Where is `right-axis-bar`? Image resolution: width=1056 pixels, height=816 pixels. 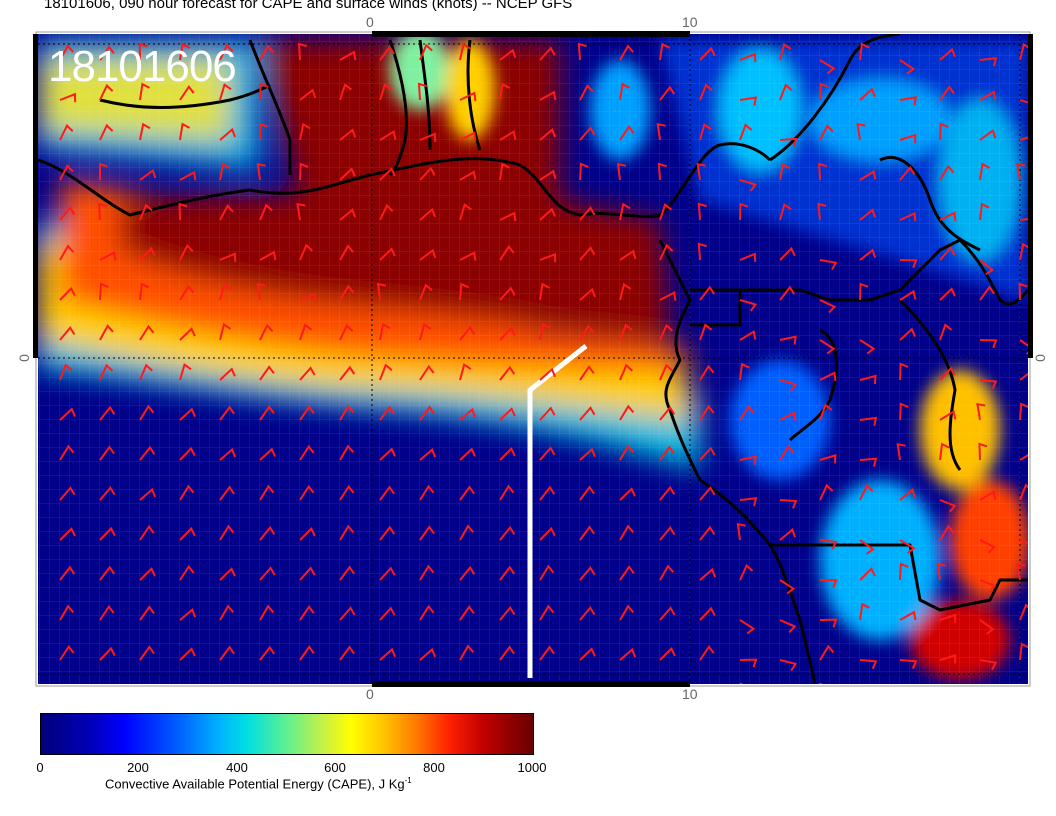 right-axis-bar is located at coordinates (1030, 196).